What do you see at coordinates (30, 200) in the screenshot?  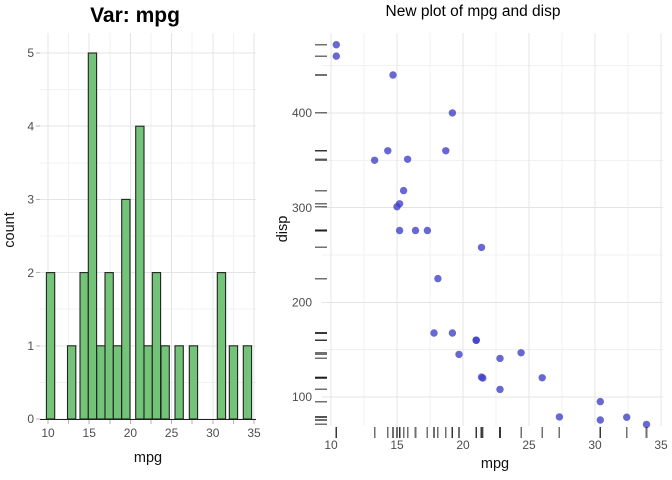 I see `y-tick-label: 3` at bounding box center [30, 200].